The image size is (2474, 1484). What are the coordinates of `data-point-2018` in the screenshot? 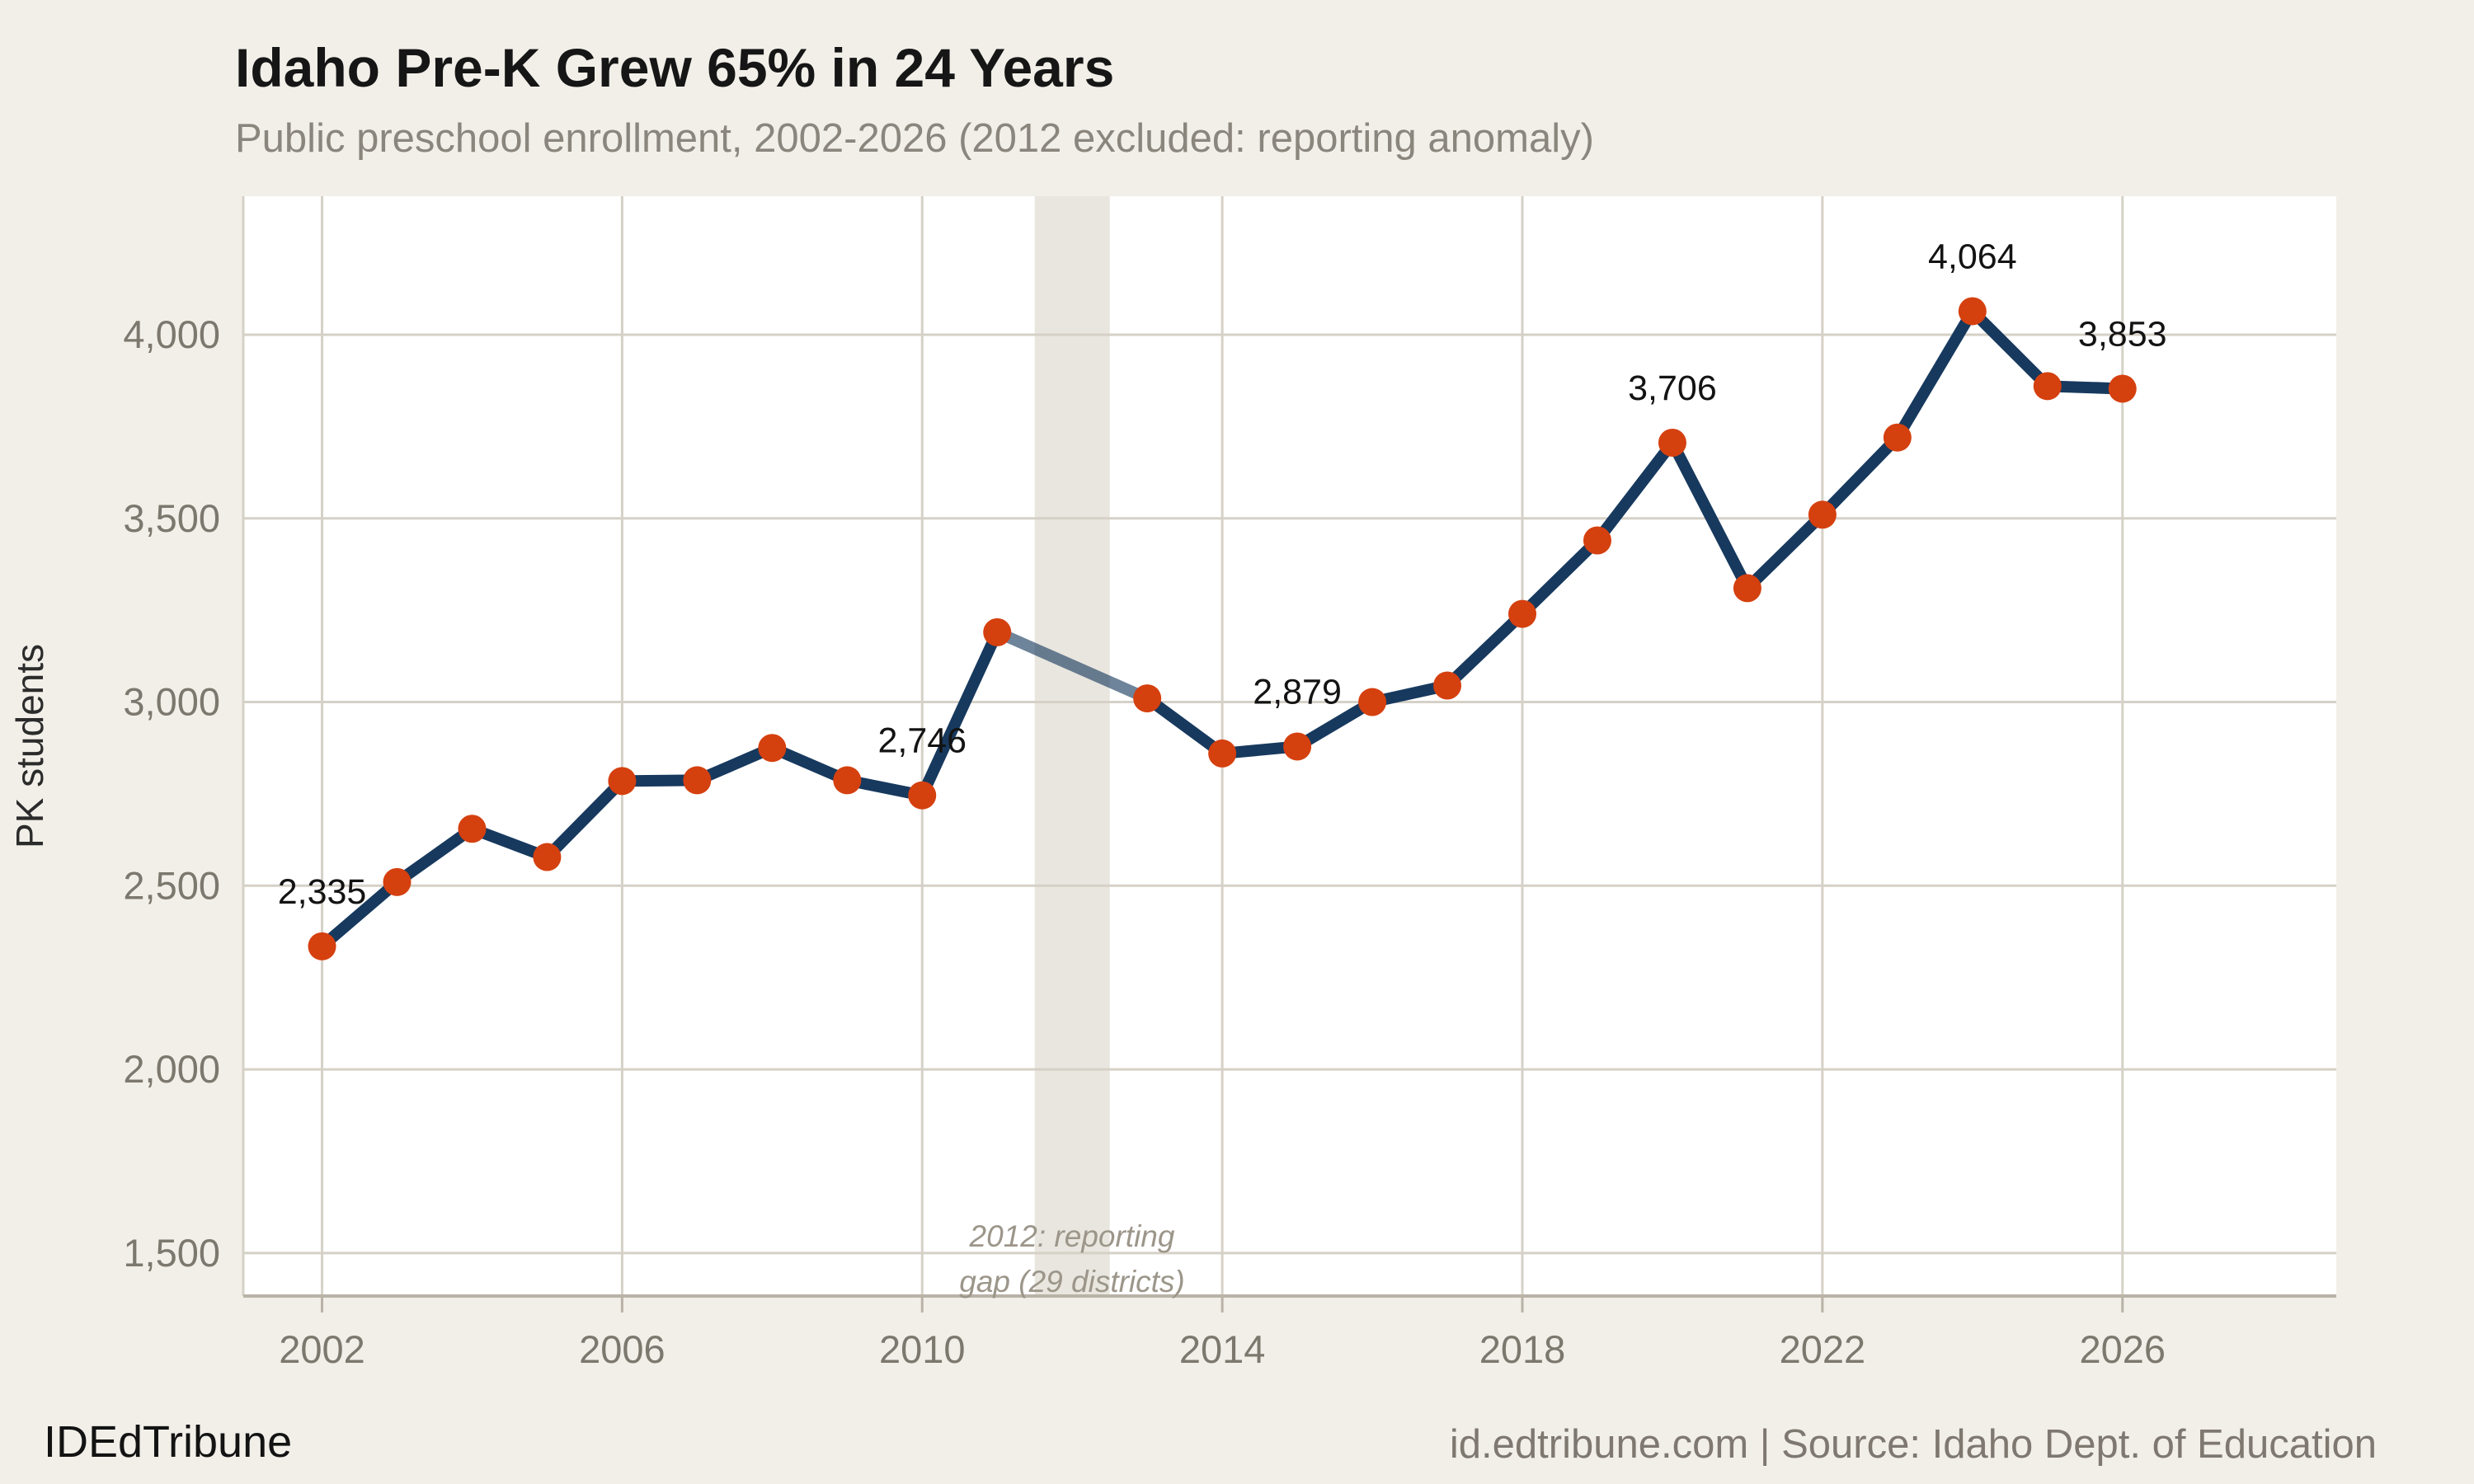 It's located at (1522, 613).